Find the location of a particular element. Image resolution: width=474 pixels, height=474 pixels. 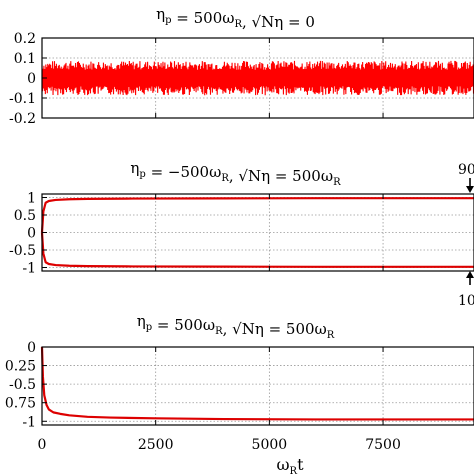

x-tick-label: 2500 is located at coordinates (156, 445).